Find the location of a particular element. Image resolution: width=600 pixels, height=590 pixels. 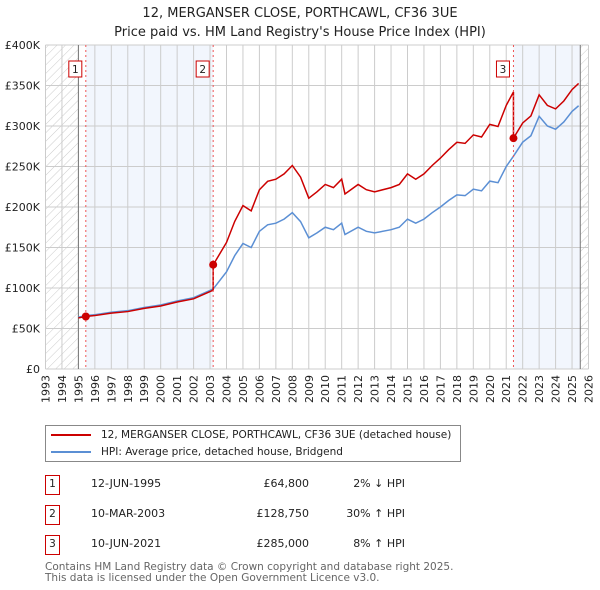

sale-hpi-diff: 2% ↓ HPI is located at coordinates (379, 483).